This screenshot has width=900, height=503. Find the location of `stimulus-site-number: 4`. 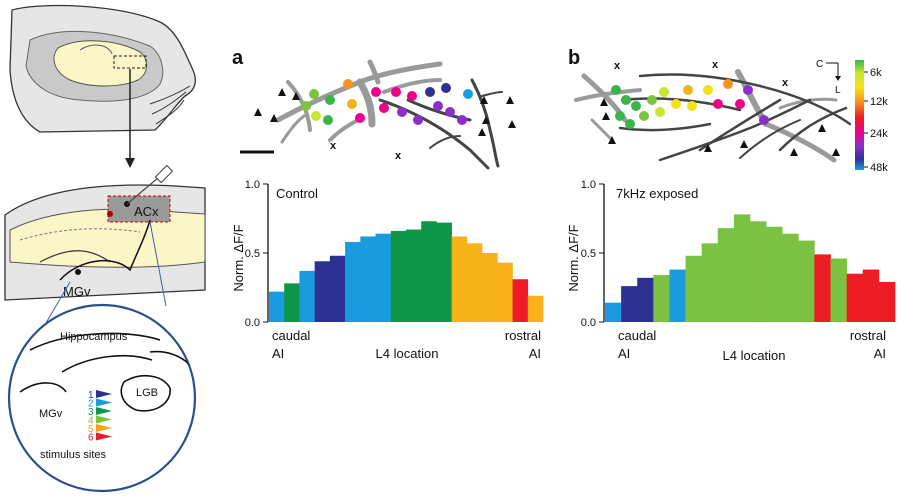

stimulus-site-number: 4 is located at coordinates (91, 421).